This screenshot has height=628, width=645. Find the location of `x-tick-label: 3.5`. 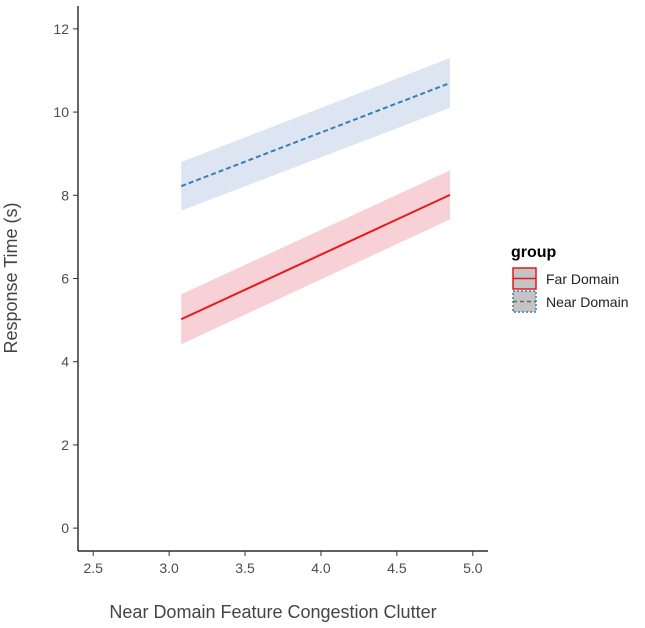

x-tick-label: 3.5 is located at coordinates (245, 568).